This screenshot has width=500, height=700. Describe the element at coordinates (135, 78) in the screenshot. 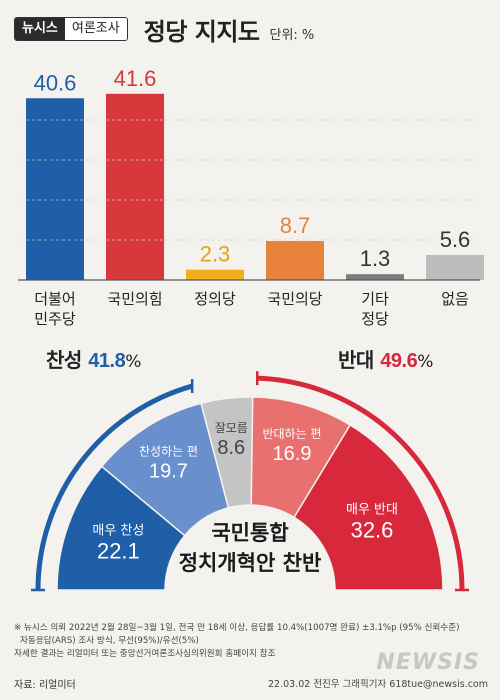

I see `bar-value-label: 41.6` at that location.